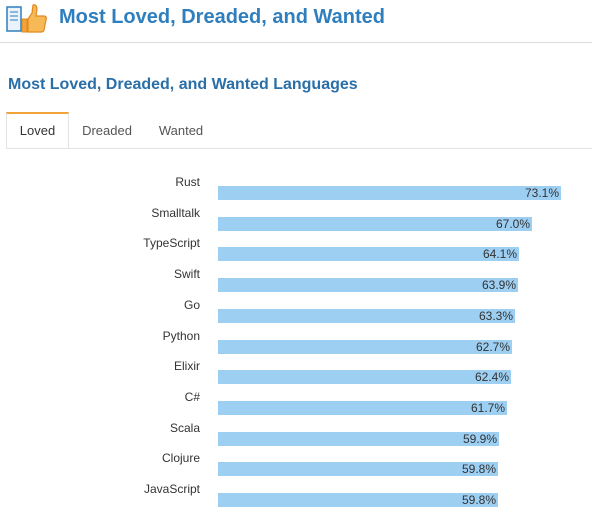 The image size is (600, 509). What do you see at coordinates (491, 377) in the screenshot?
I see `bar-value-label: 62.4%` at bounding box center [491, 377].